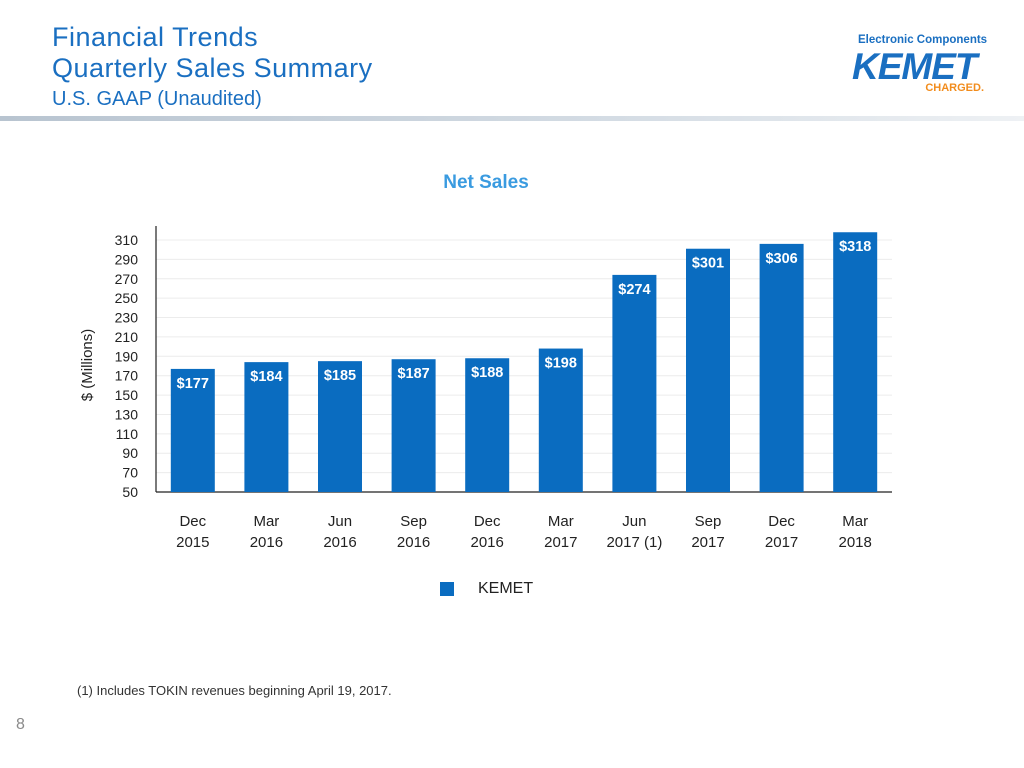 The image size is (1024, 768). What do you see at coordinates (855, 542) in the screenshot?
I see `x-tick-label: 2018` at bounding box center [855, 542].